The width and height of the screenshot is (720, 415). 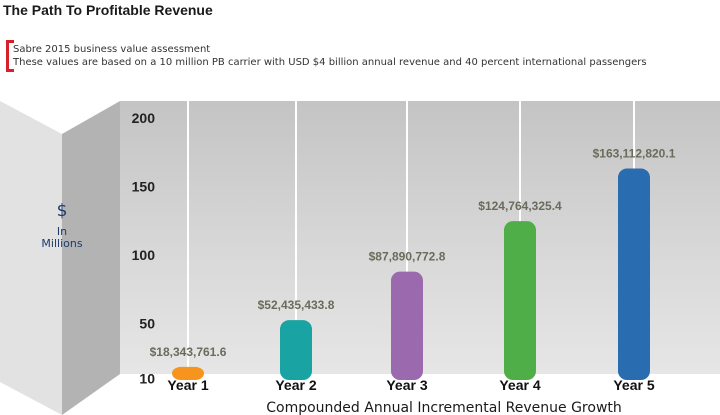 I want to click on y-tick-label: 150, so click(x=144, y=187).